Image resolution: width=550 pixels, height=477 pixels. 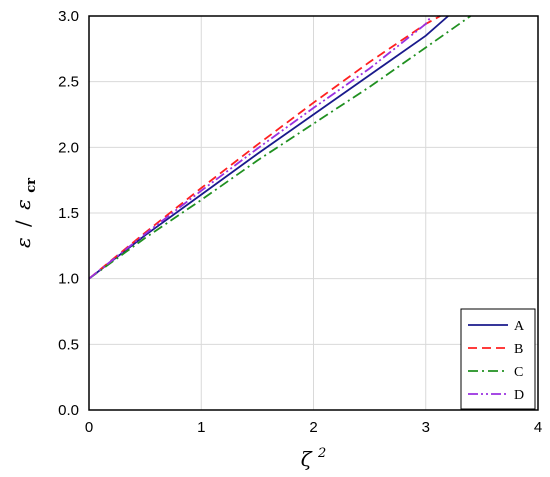 What do you see at coordinates (68, 344) in the screenshot?
I see `y-tick-label: 0.5` at bounding box center [68, 344].